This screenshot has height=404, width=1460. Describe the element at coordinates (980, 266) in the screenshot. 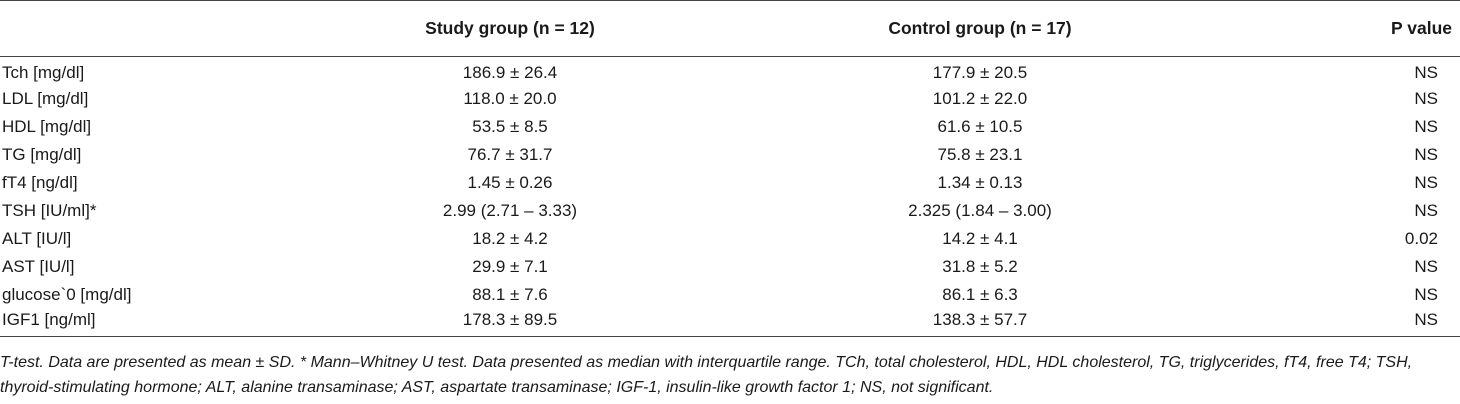

I see `cell-control: 31.8 ± 5.2` at that location.